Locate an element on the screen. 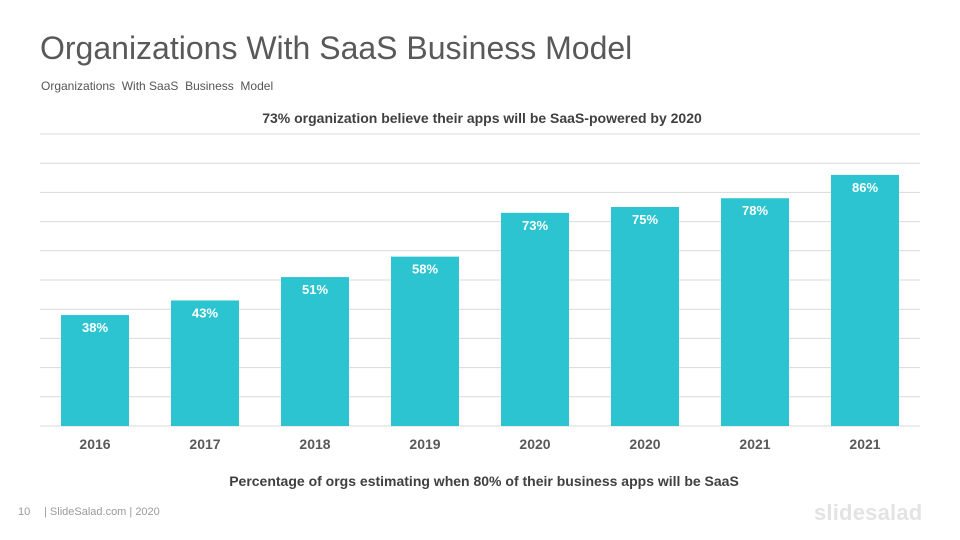 The height and width of the screenshot is (540, 960). data-label: 75% is located at coordinates (645, 219).